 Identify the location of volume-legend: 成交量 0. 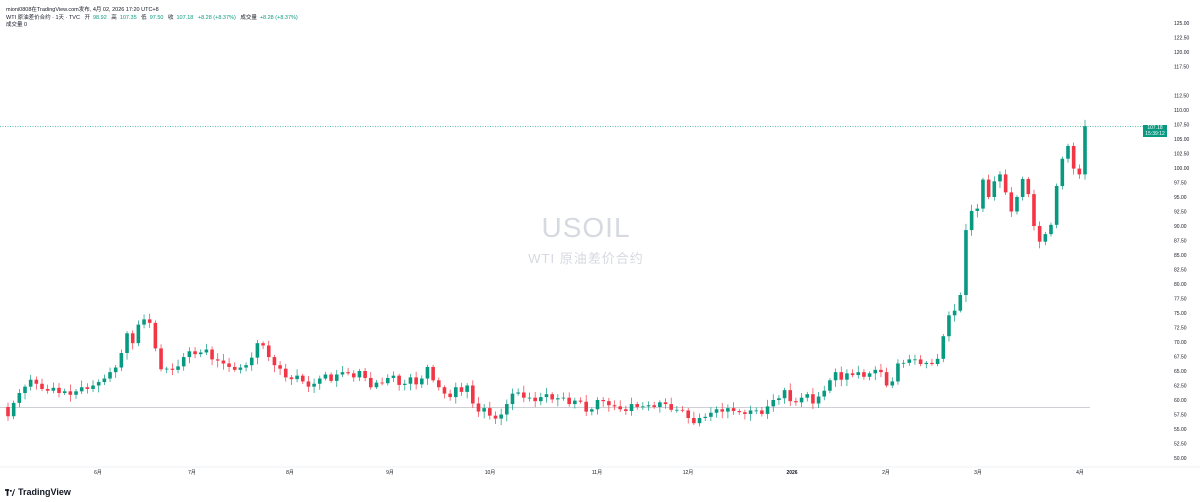
(17, 25).